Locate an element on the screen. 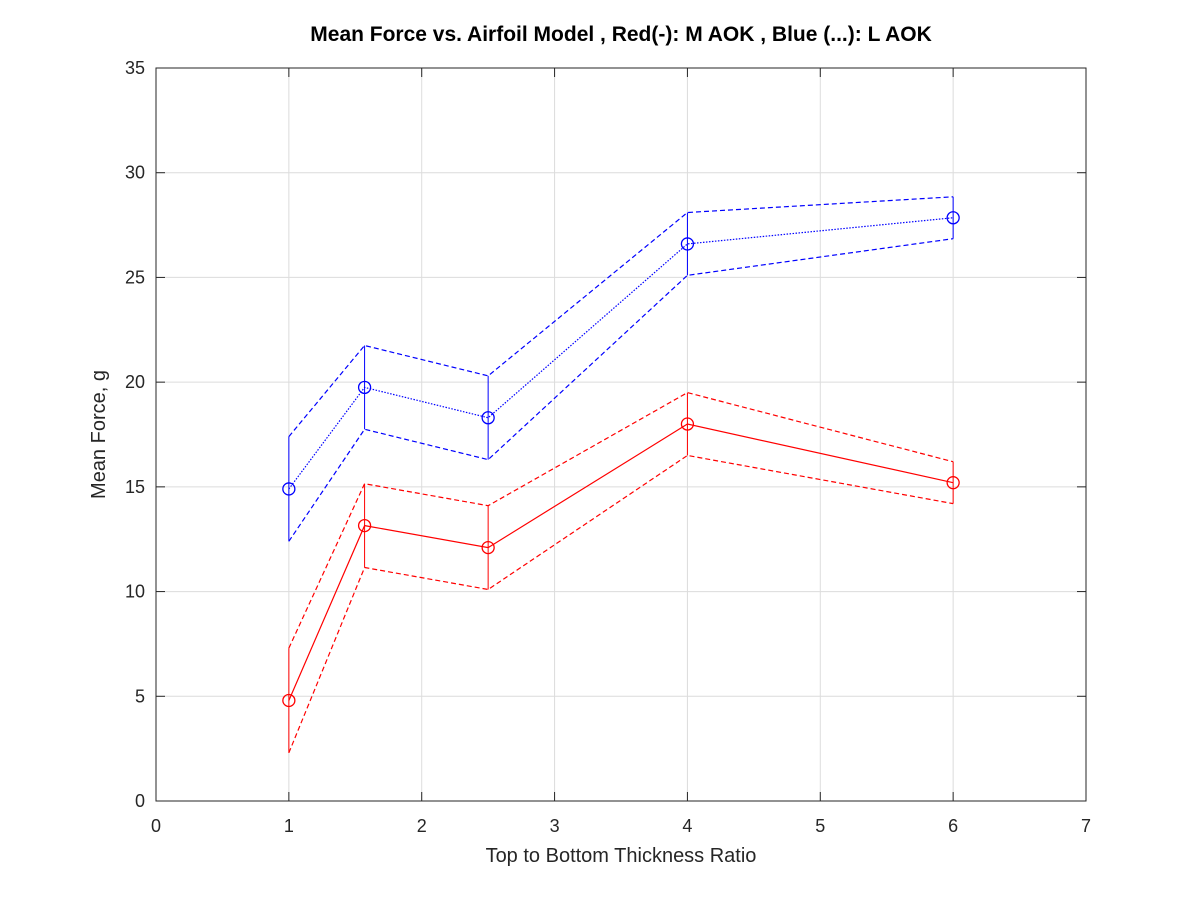  x-tick-label: 1 is located at coordinates (289, 826).